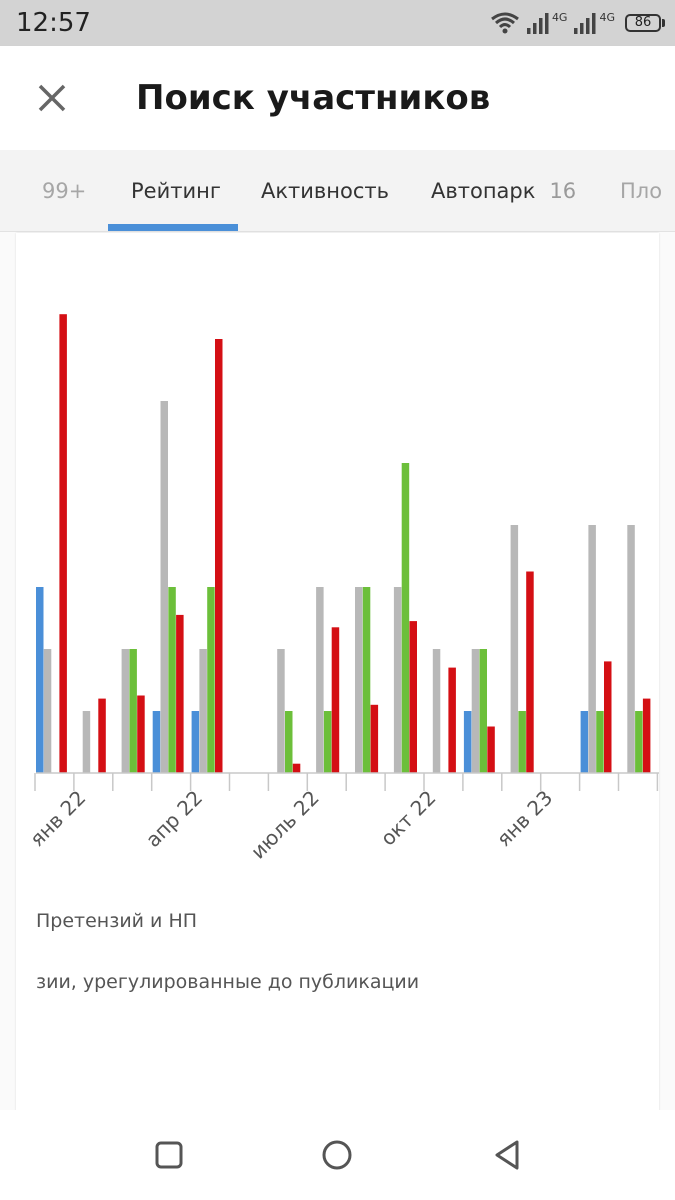 The width and height of the screenshot is (675, 1200). I want to click on battery-icon: 86, so click(645, 23).